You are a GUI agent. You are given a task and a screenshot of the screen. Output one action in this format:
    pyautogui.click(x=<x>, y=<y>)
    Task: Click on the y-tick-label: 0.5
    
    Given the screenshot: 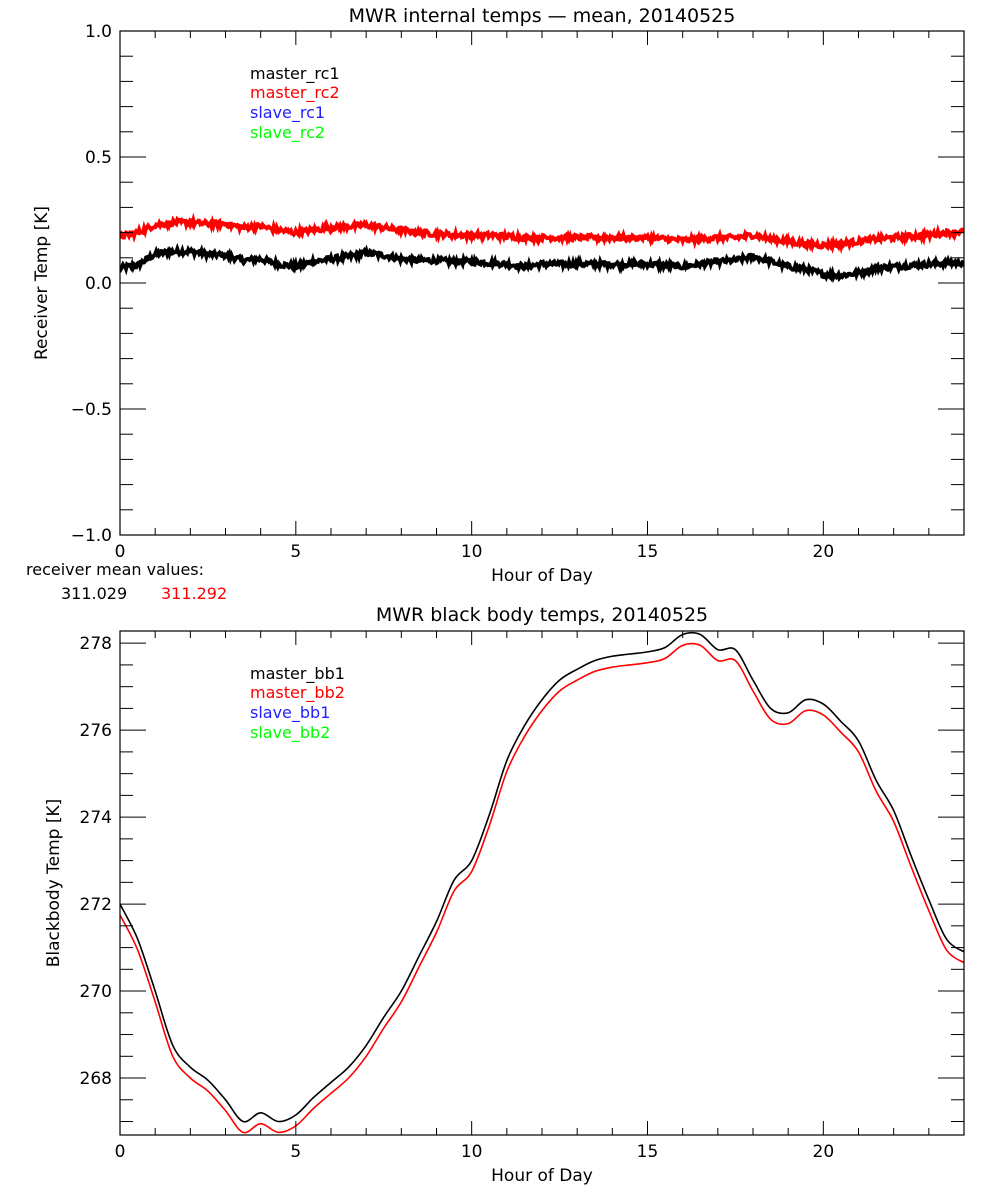 What is the action you would take?
    pyautogui.click(x=98, y=158)
    